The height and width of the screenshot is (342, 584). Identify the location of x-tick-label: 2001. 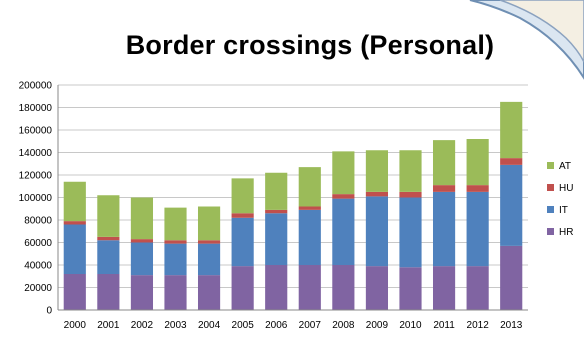
(108, 325).